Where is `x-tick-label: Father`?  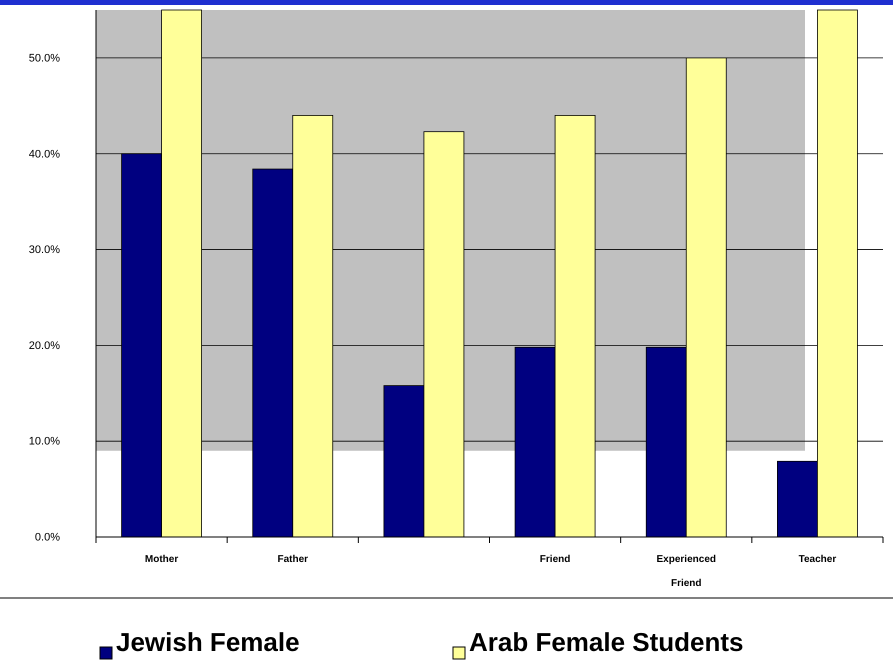
x-tick-label: Father is located at coordinates (292, 560).